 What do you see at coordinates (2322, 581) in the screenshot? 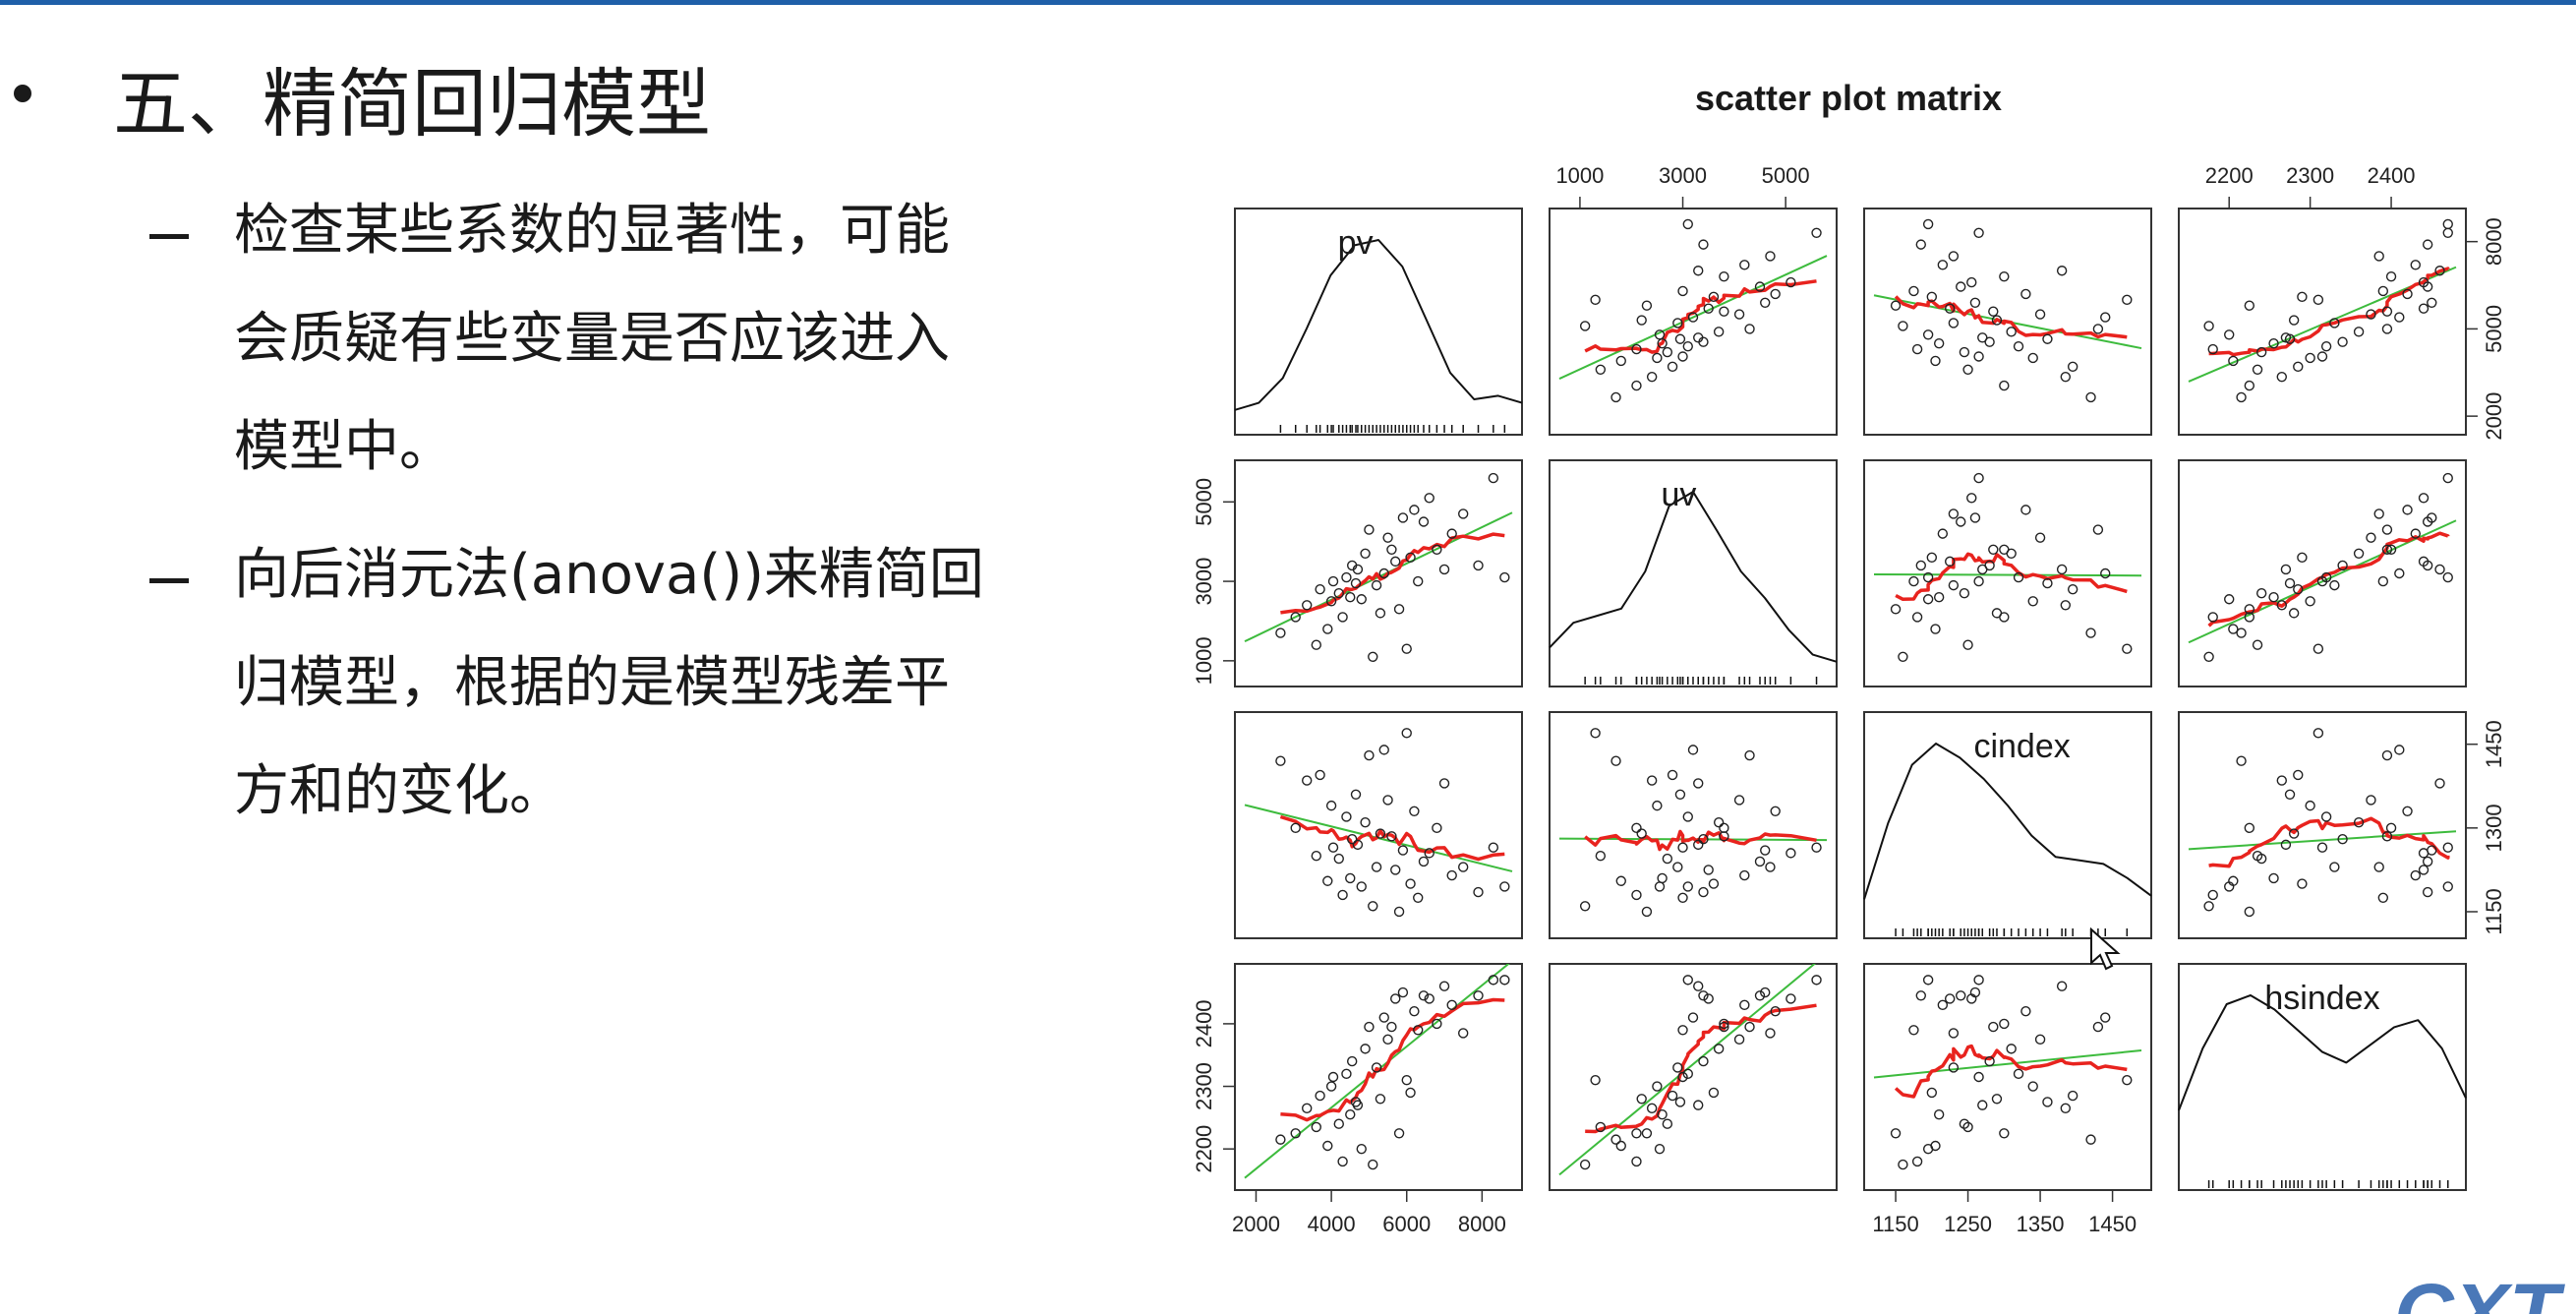
I see `regression-line` at bounding box center [2322, 581].